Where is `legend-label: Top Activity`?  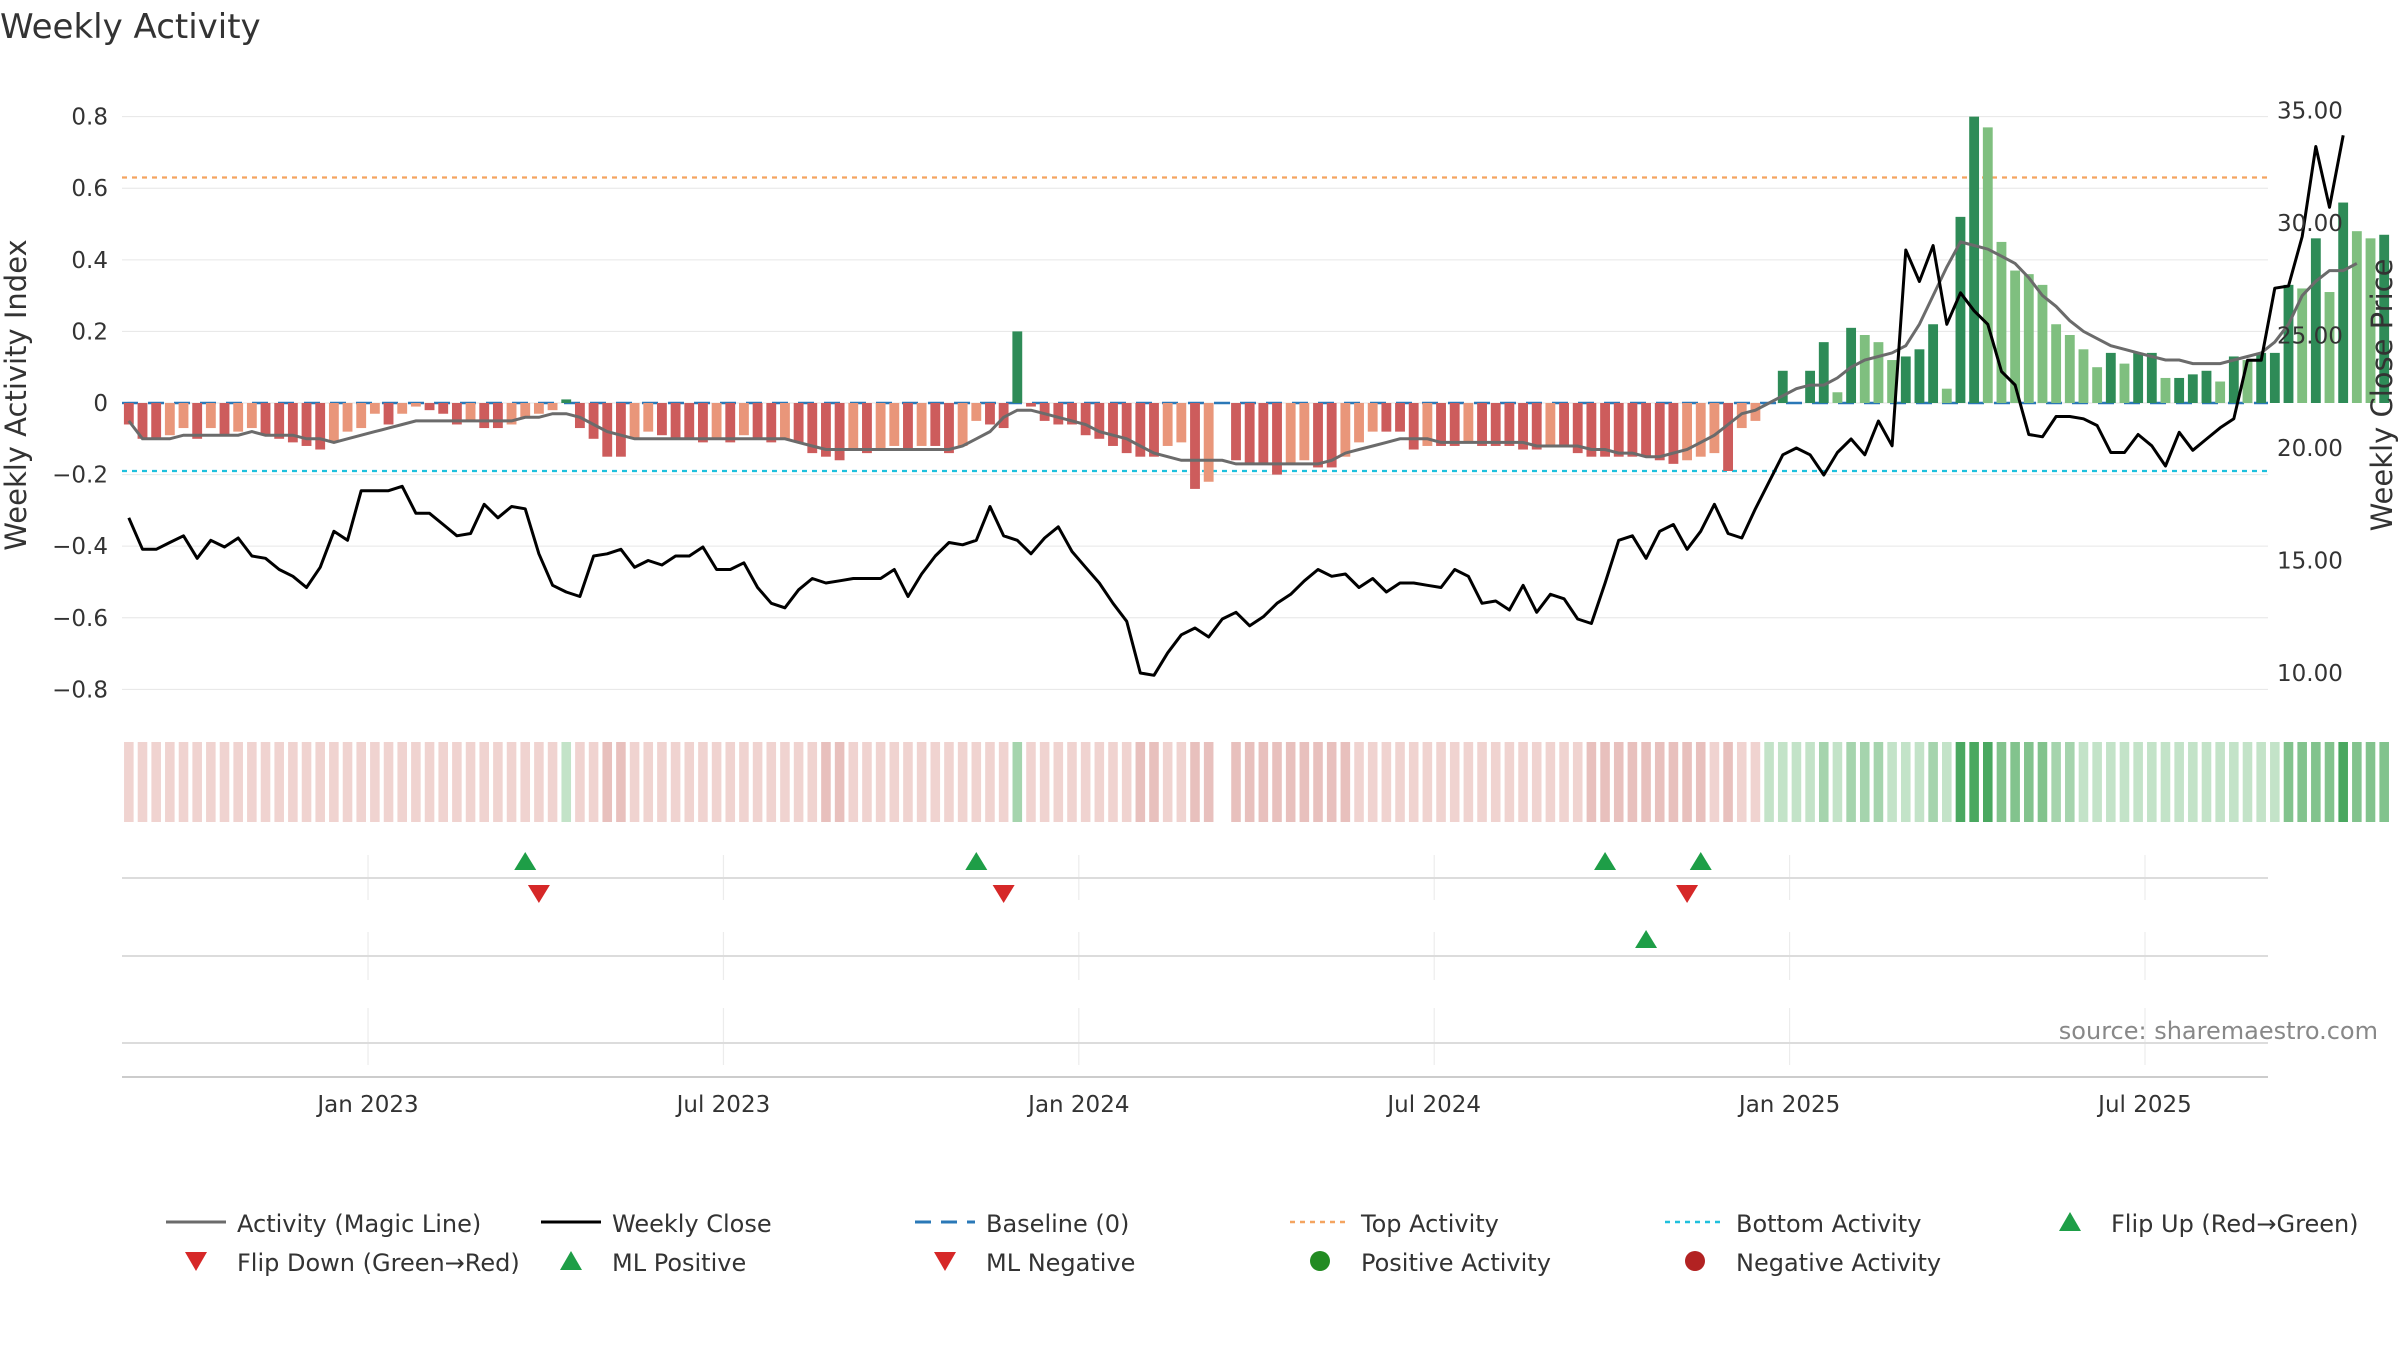 legend-label: Top Activity is located at coordinates (1429, 1224).